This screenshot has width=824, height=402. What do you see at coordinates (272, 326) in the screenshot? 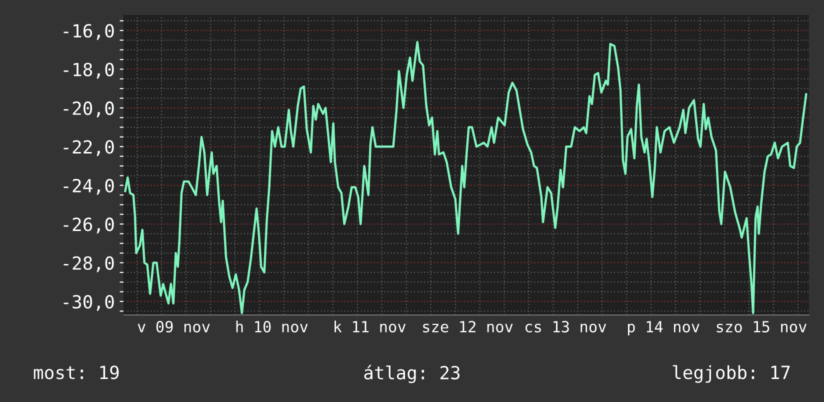
I see `x-tick-label: h 10 nov` at bounding box center [272, 326].